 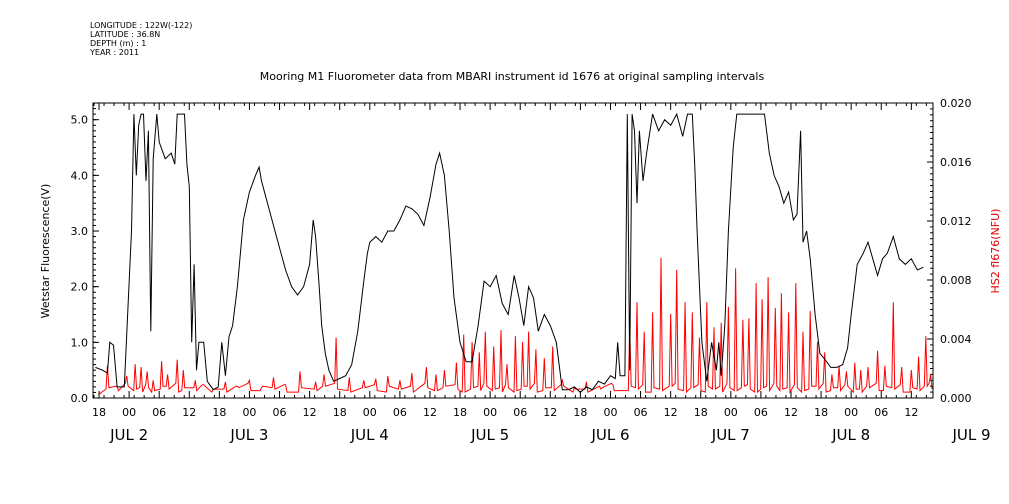 What do you see at coordinates (141, 25) in the screenshot?
I see `metadata-longitude: LONGITUDE : 122W(-122)` at bounding box center [141, 25].